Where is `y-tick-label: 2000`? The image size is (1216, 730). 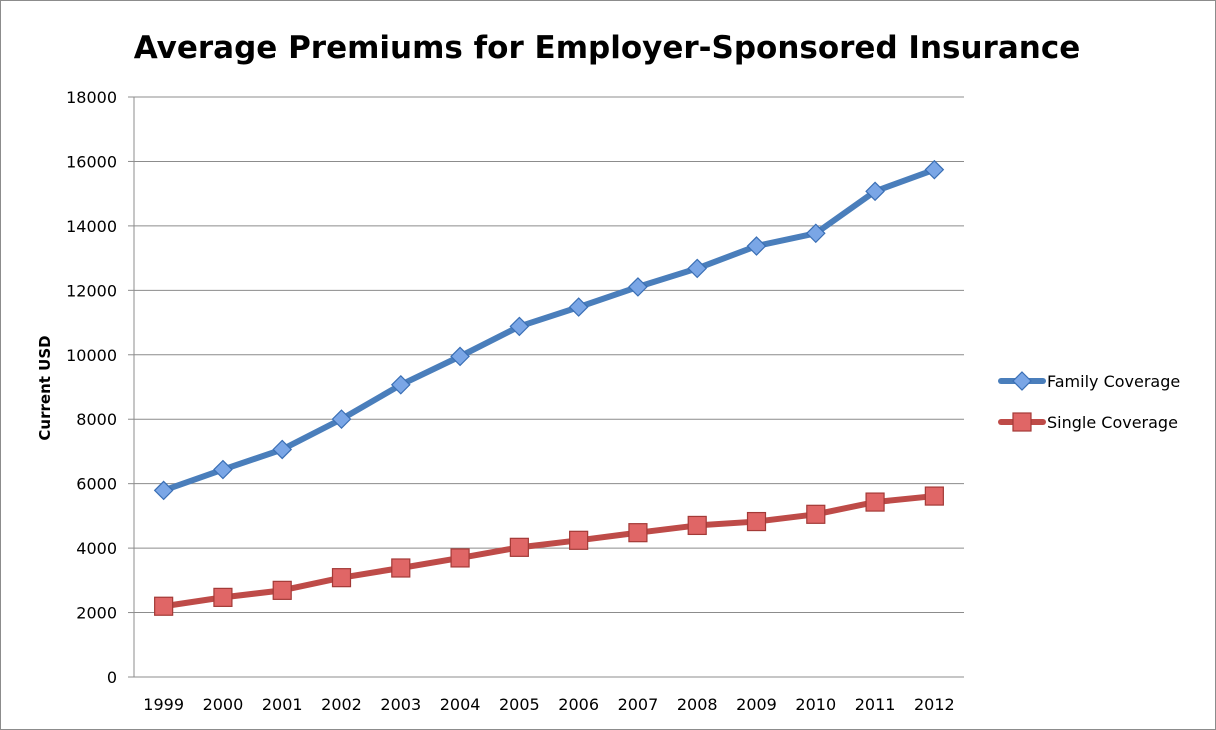 y-tick-label: 2000 is located at coordinates (96, 613).